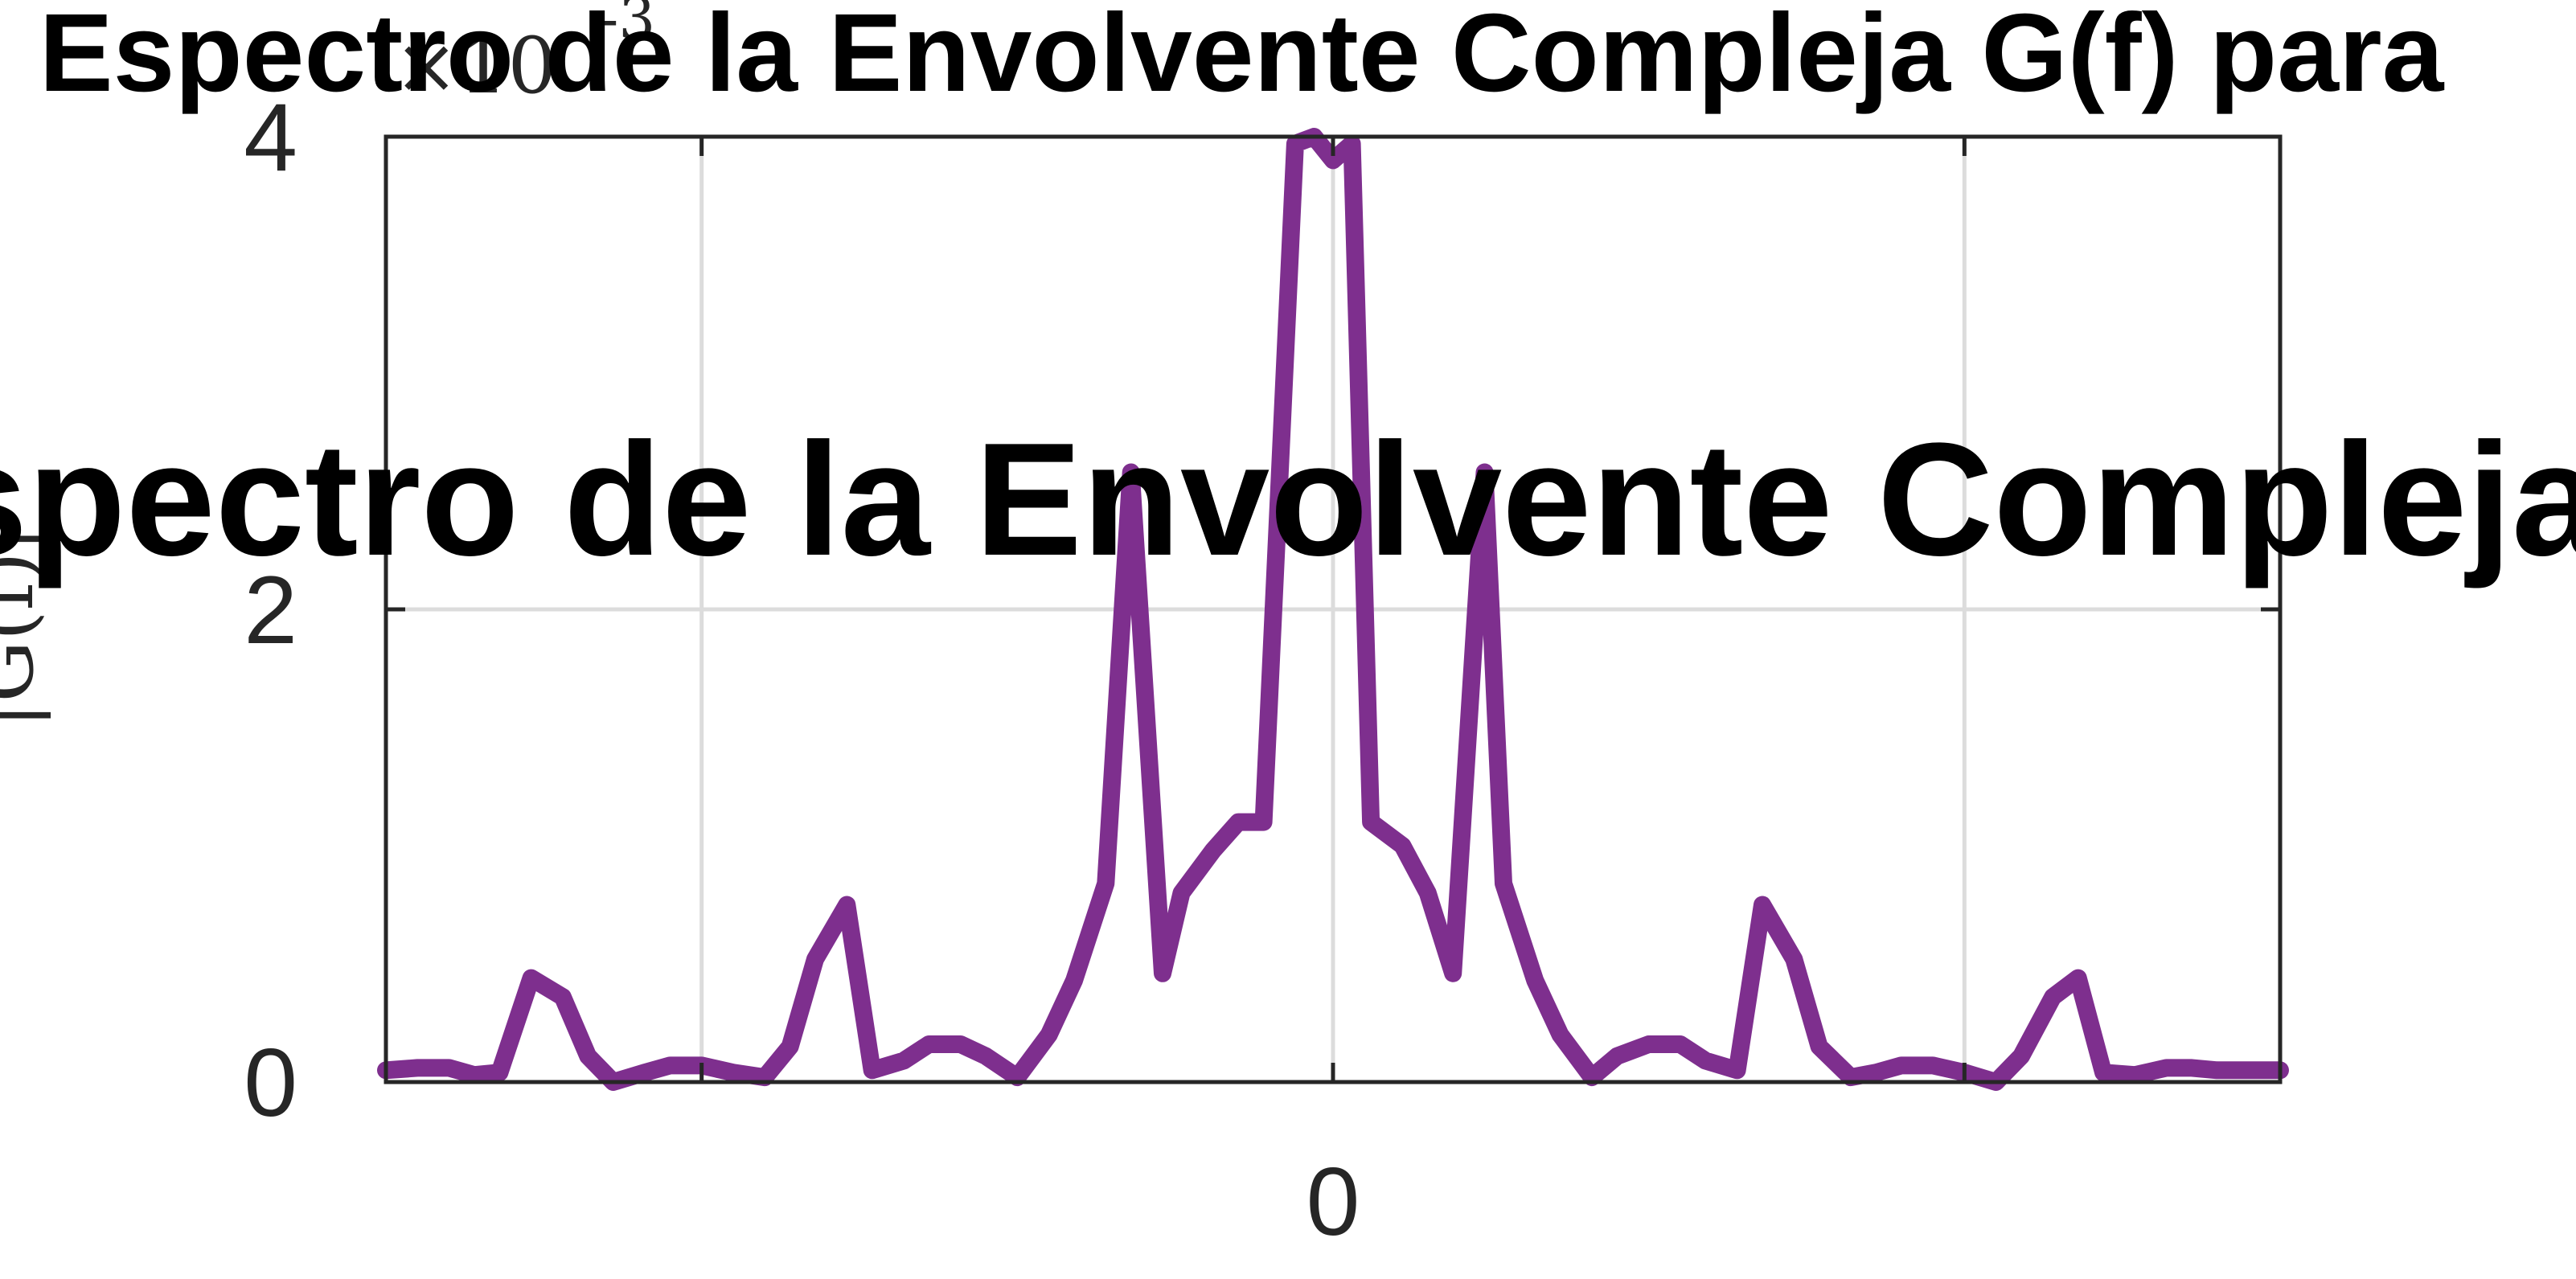  What do you see at coordinates (271, 137) in the screenshot?
I see `y-tick-label: 4` at bounding box center [271, 137].